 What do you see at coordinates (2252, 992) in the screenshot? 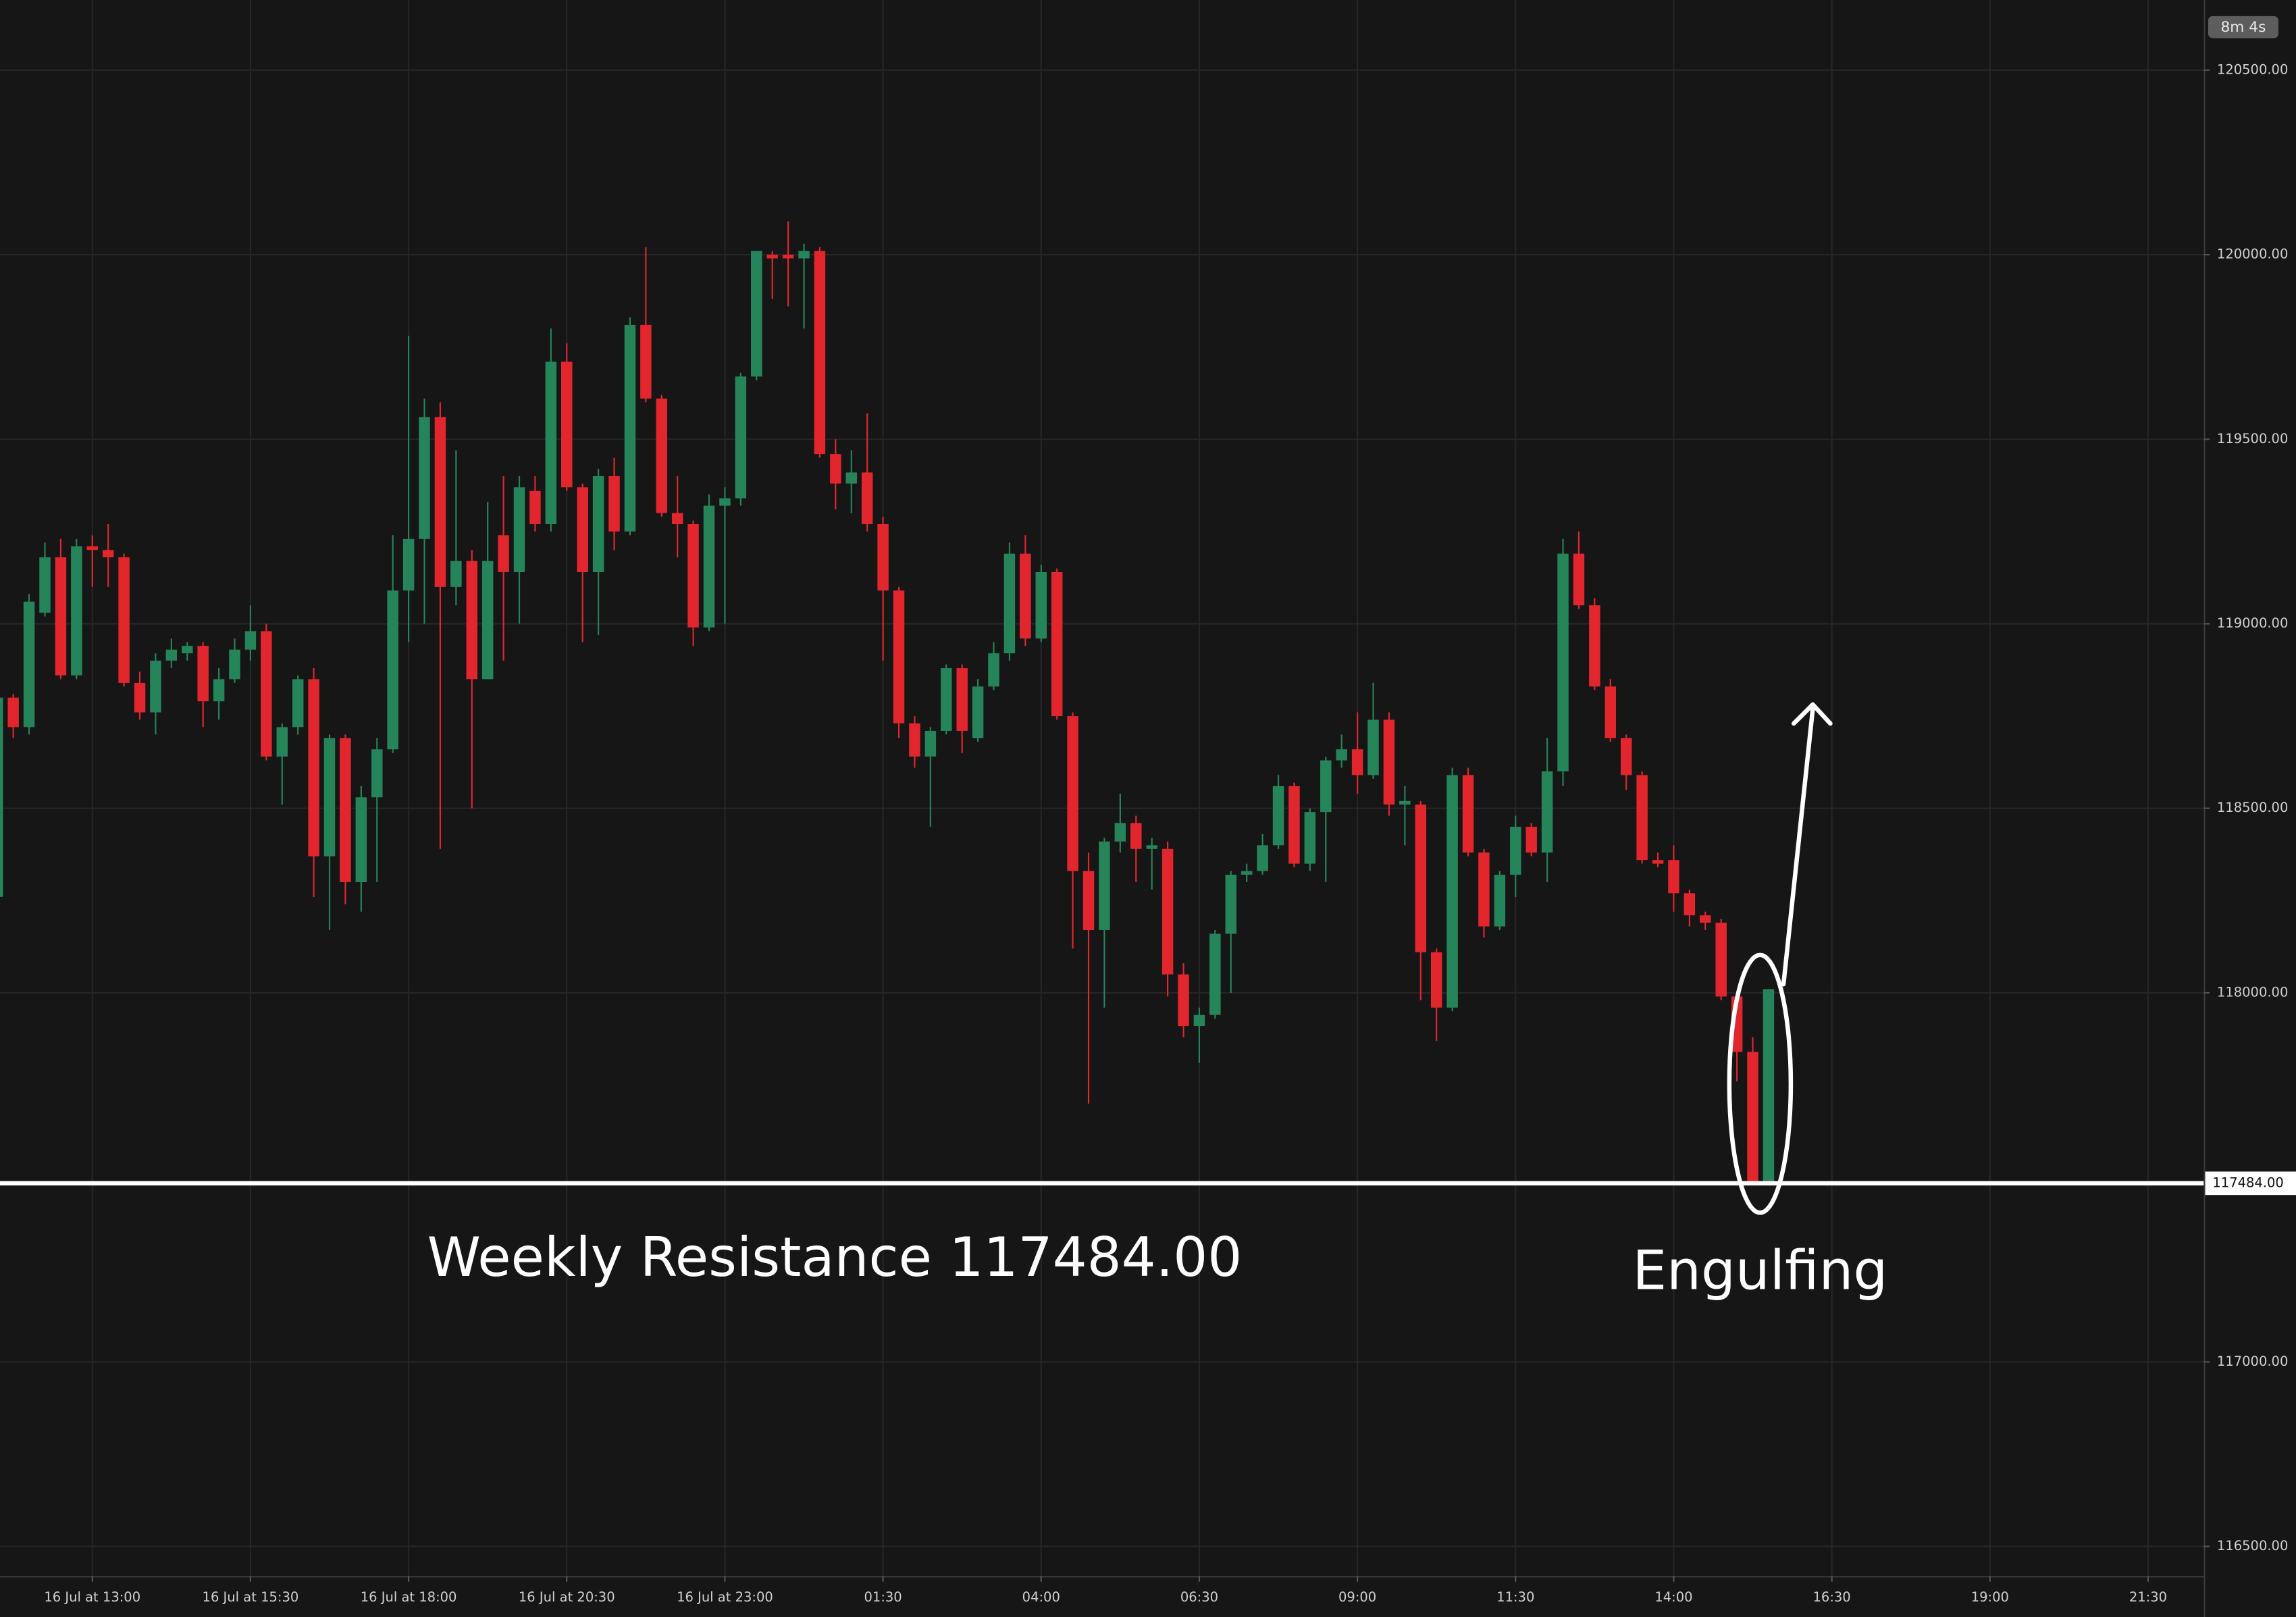
I see `y-tick-label: 118000.00` at bounding box center [2252, 992].